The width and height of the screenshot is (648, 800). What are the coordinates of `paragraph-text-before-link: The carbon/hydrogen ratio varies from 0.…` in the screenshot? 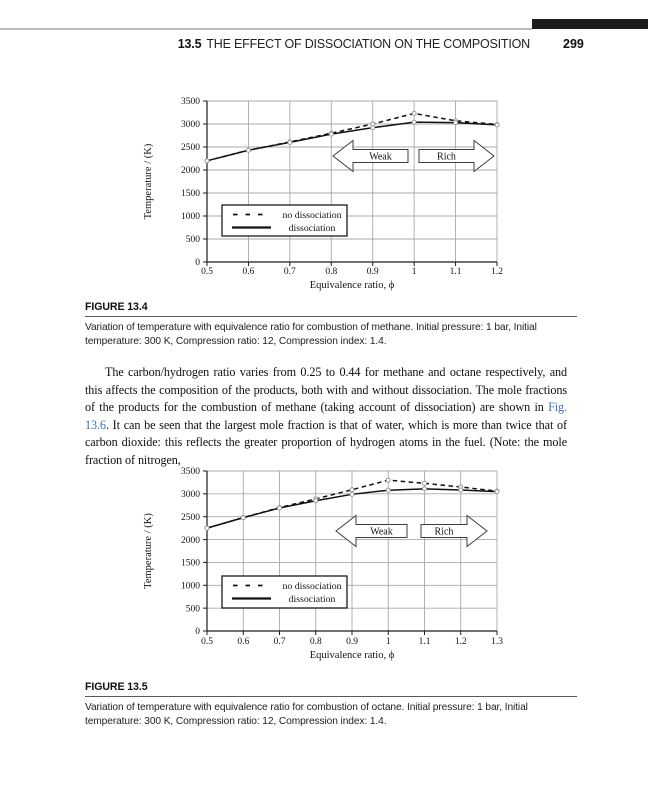 It's located at (326, 390).